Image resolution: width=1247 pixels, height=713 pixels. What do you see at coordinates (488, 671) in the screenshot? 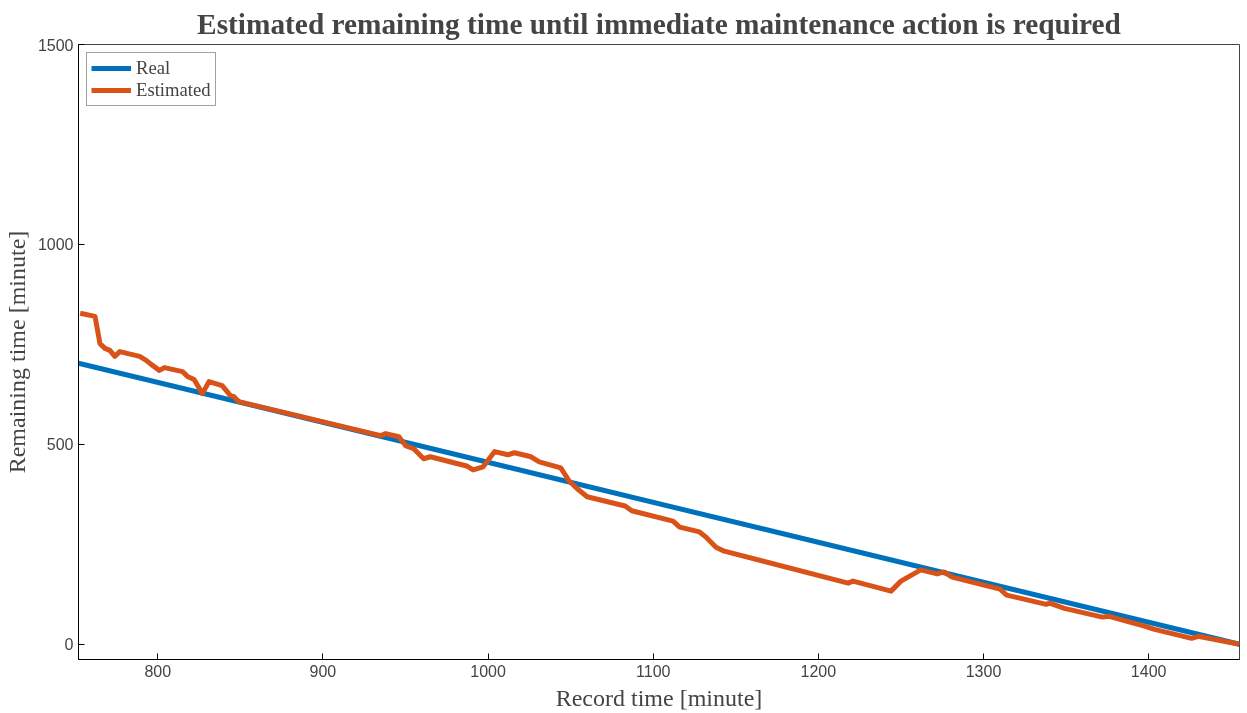
I see `x-tick-label: 1000` at bounding box center [488, 671].